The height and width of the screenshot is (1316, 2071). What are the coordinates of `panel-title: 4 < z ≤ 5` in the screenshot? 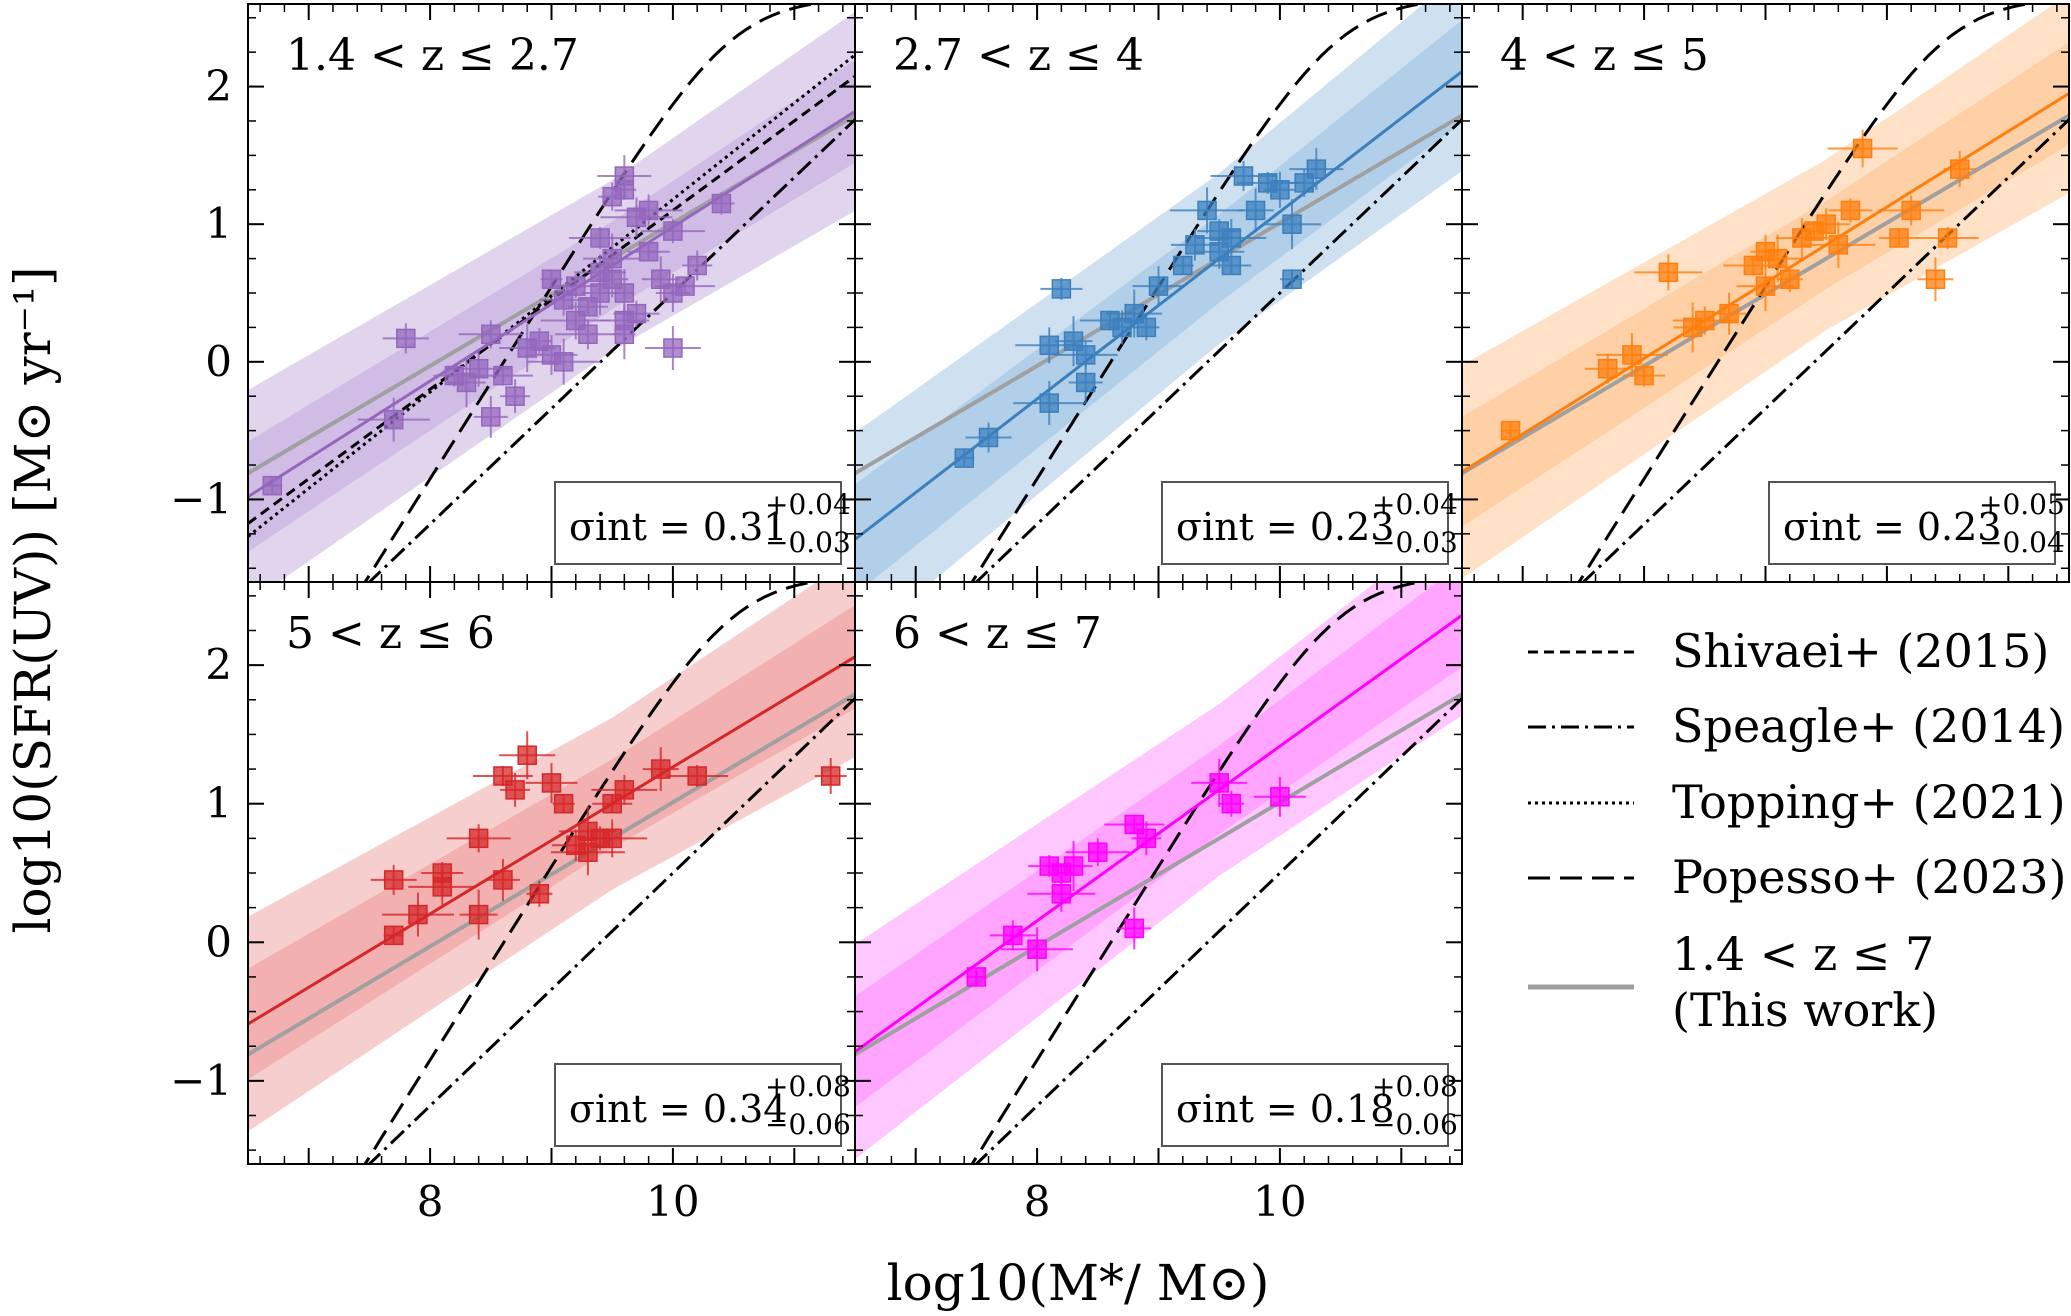 It's located at (1604, 55).